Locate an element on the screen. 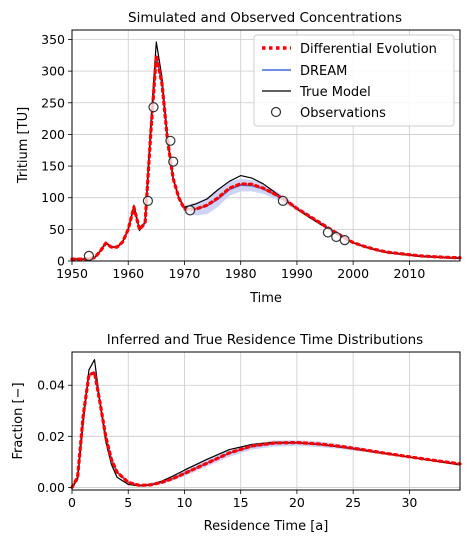 Image resolution: width=469 pixels, height=547 pixels. concentration-credible-band is located at coordinates (246, 197).